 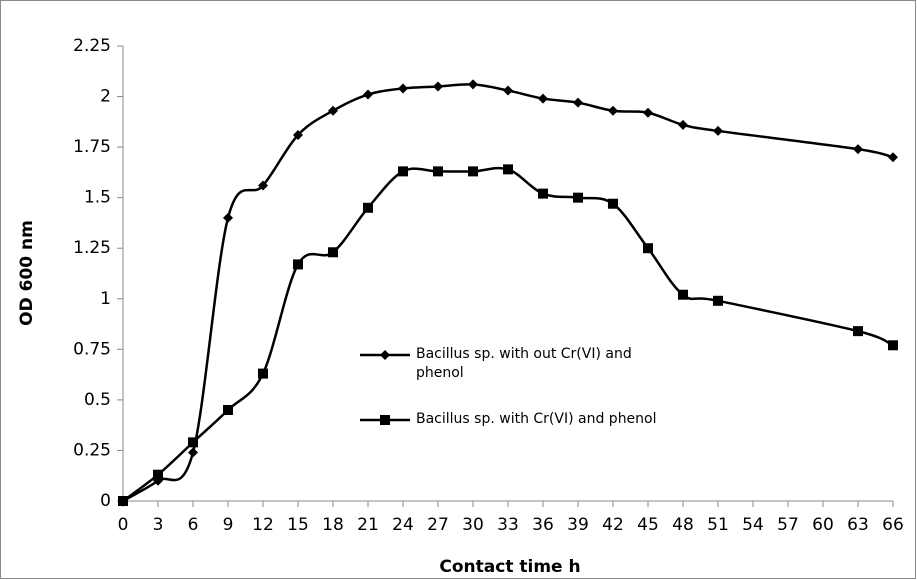 I want to click on x-tick-label: 66, so click(x=893, y=525).